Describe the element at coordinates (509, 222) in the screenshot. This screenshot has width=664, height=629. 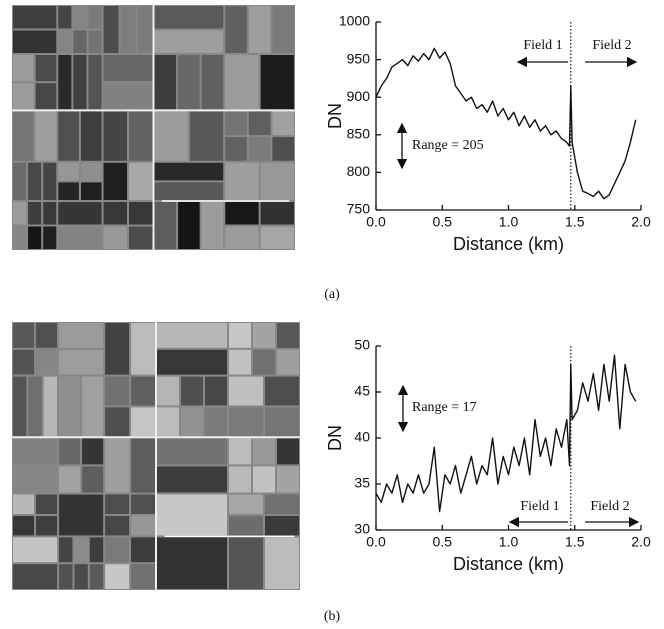
I see `x-tick-label: 1.0` at that location.